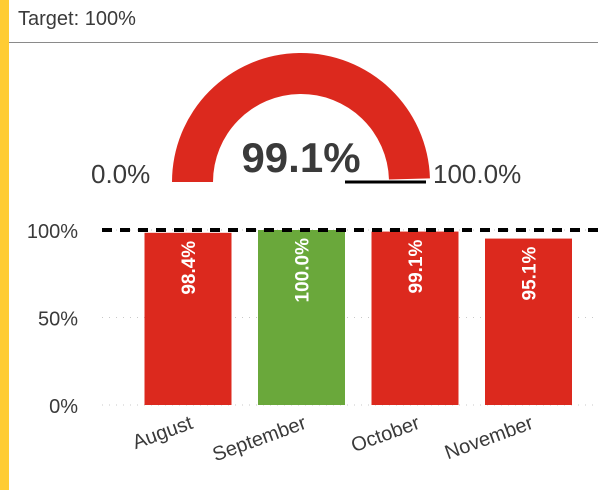  What do you see at coordinates (385, 434) in the screenshot?
I see `x-tick-label: October` at bounding box center [385, 434].